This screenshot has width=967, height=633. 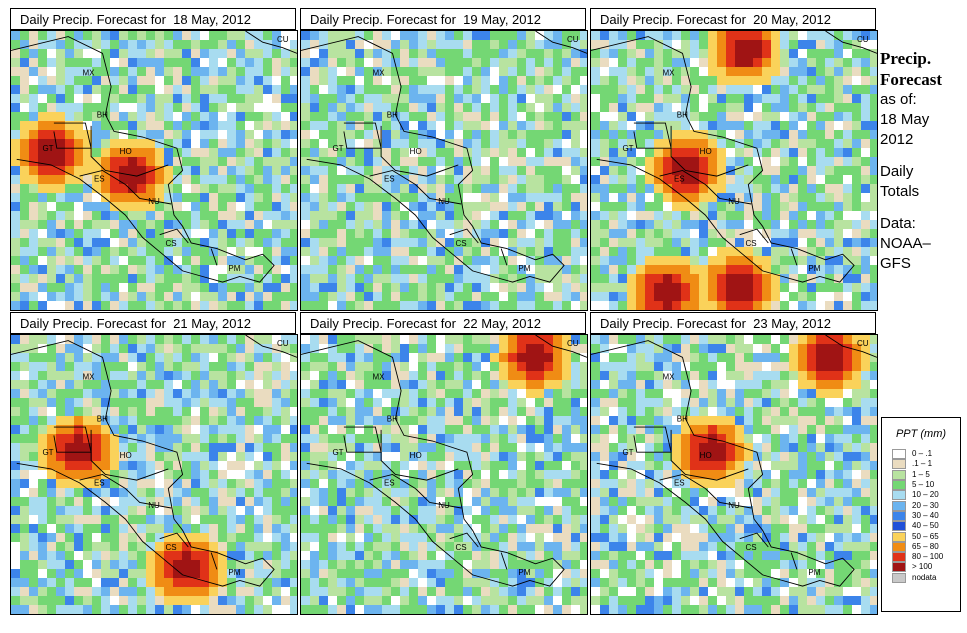 What do you see at coordinates (47, 452) in the screenshot?
I see `country-label: GT` at bounding box center [47, 452].